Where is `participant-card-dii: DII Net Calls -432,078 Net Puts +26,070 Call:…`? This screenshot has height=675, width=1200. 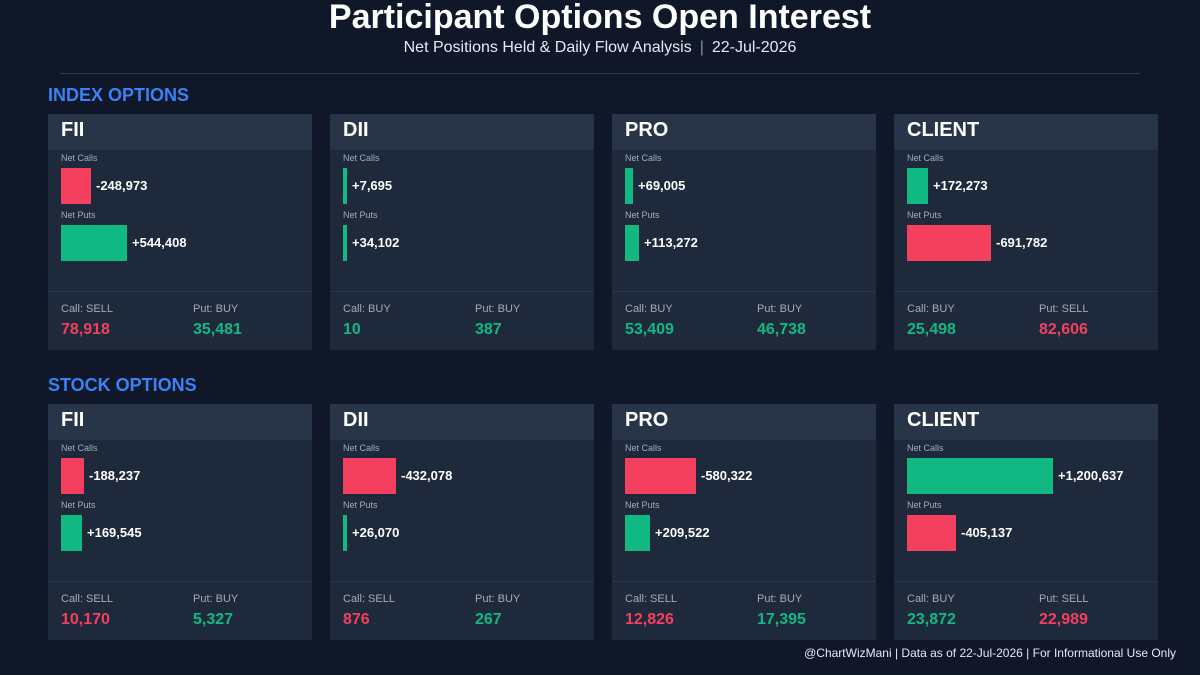 participant-card-dii: DII Net Calls -432,078 Net Puts +26,070 Call:… is located at coordinates (462, 522).